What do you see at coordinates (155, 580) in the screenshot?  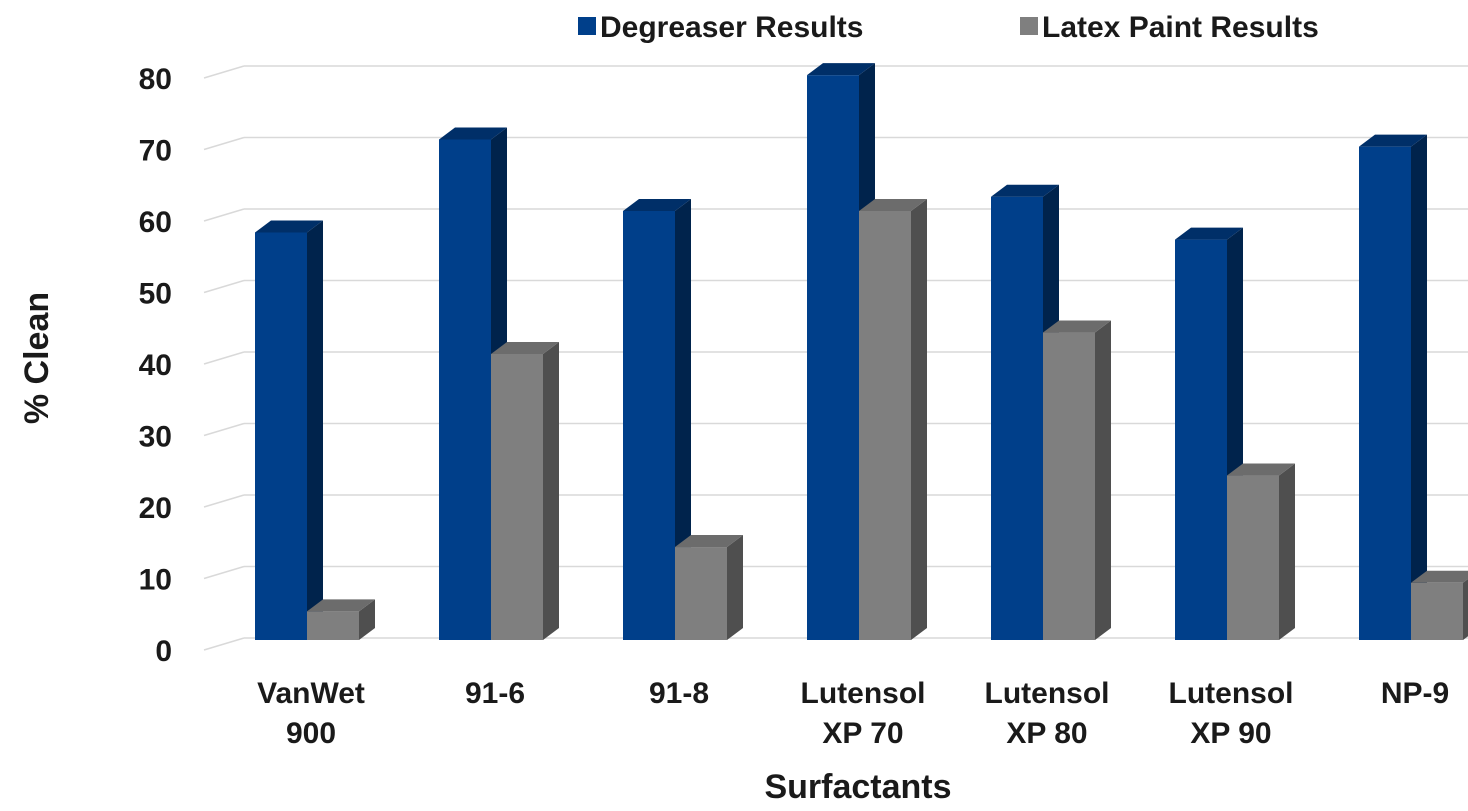 I see `y-tick-label: 10` at bounding box center [155, 580].